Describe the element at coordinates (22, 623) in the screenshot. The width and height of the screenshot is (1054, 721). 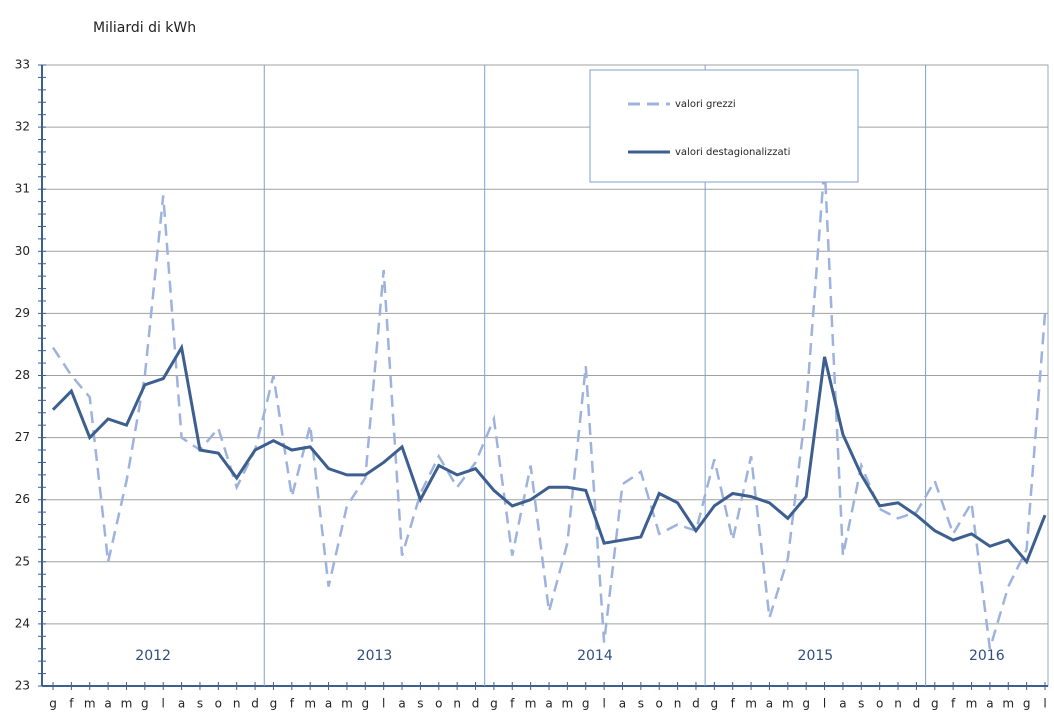
I see `y-tick-label: 24` at that location.